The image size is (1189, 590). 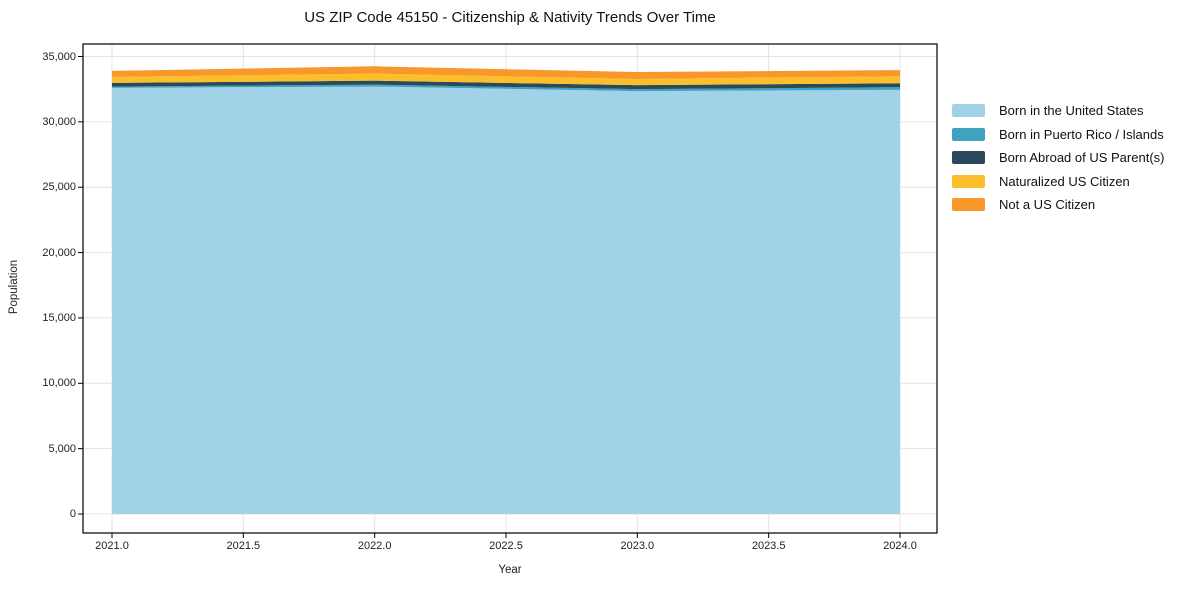 I want to click on x-tick-label: 2021.0, so click(x=112, y=546).